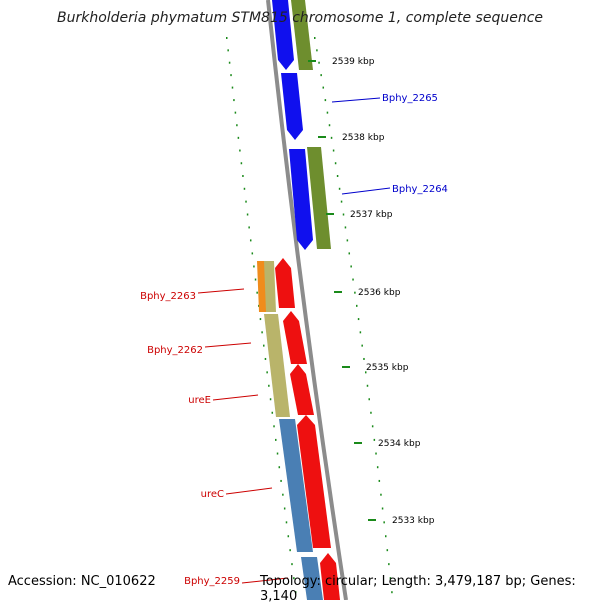 The height and width of the screenshot is (604, 600). Describe the element at coordinates (371, 215) in the screenshot. I see `ruler-label: 2537 kbp` at that location.